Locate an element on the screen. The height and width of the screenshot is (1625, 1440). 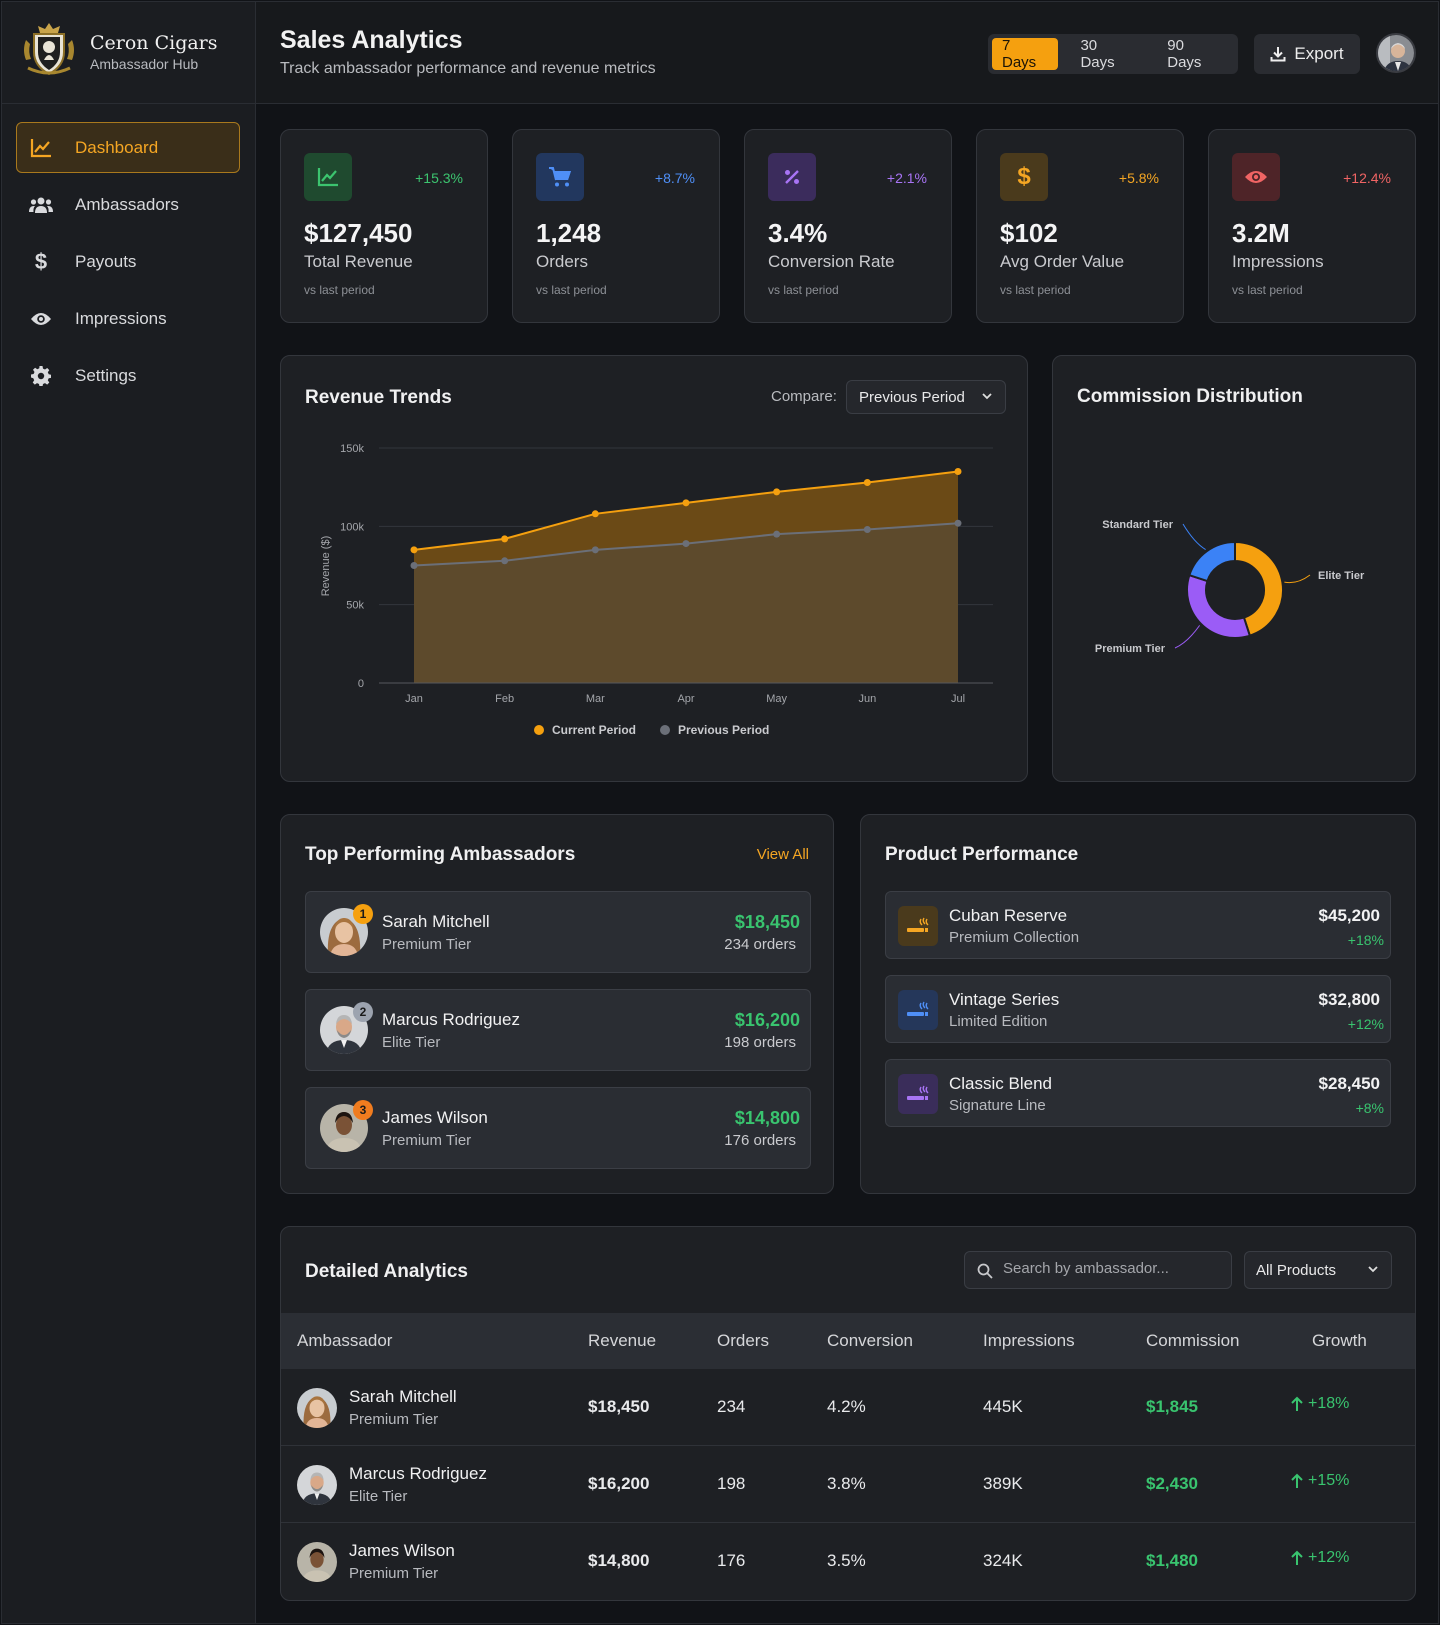
sidebar-item-settings: Settings is located at coordinates (128, 375).